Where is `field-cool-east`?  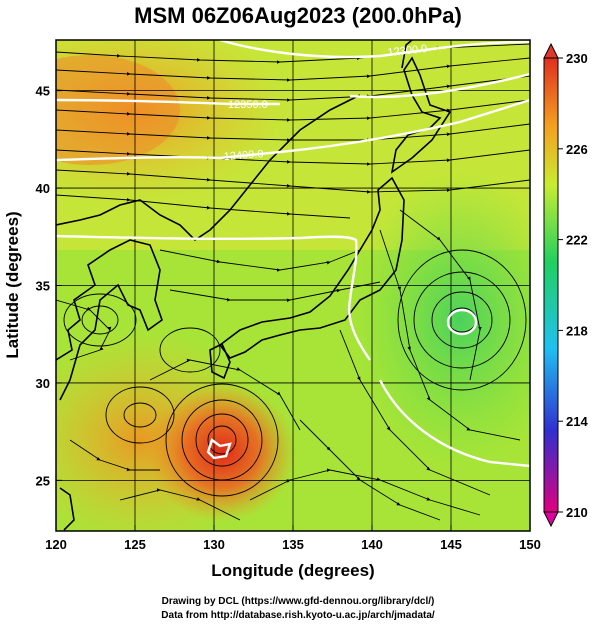 field-cool-east is located at coordinates (440, 320).